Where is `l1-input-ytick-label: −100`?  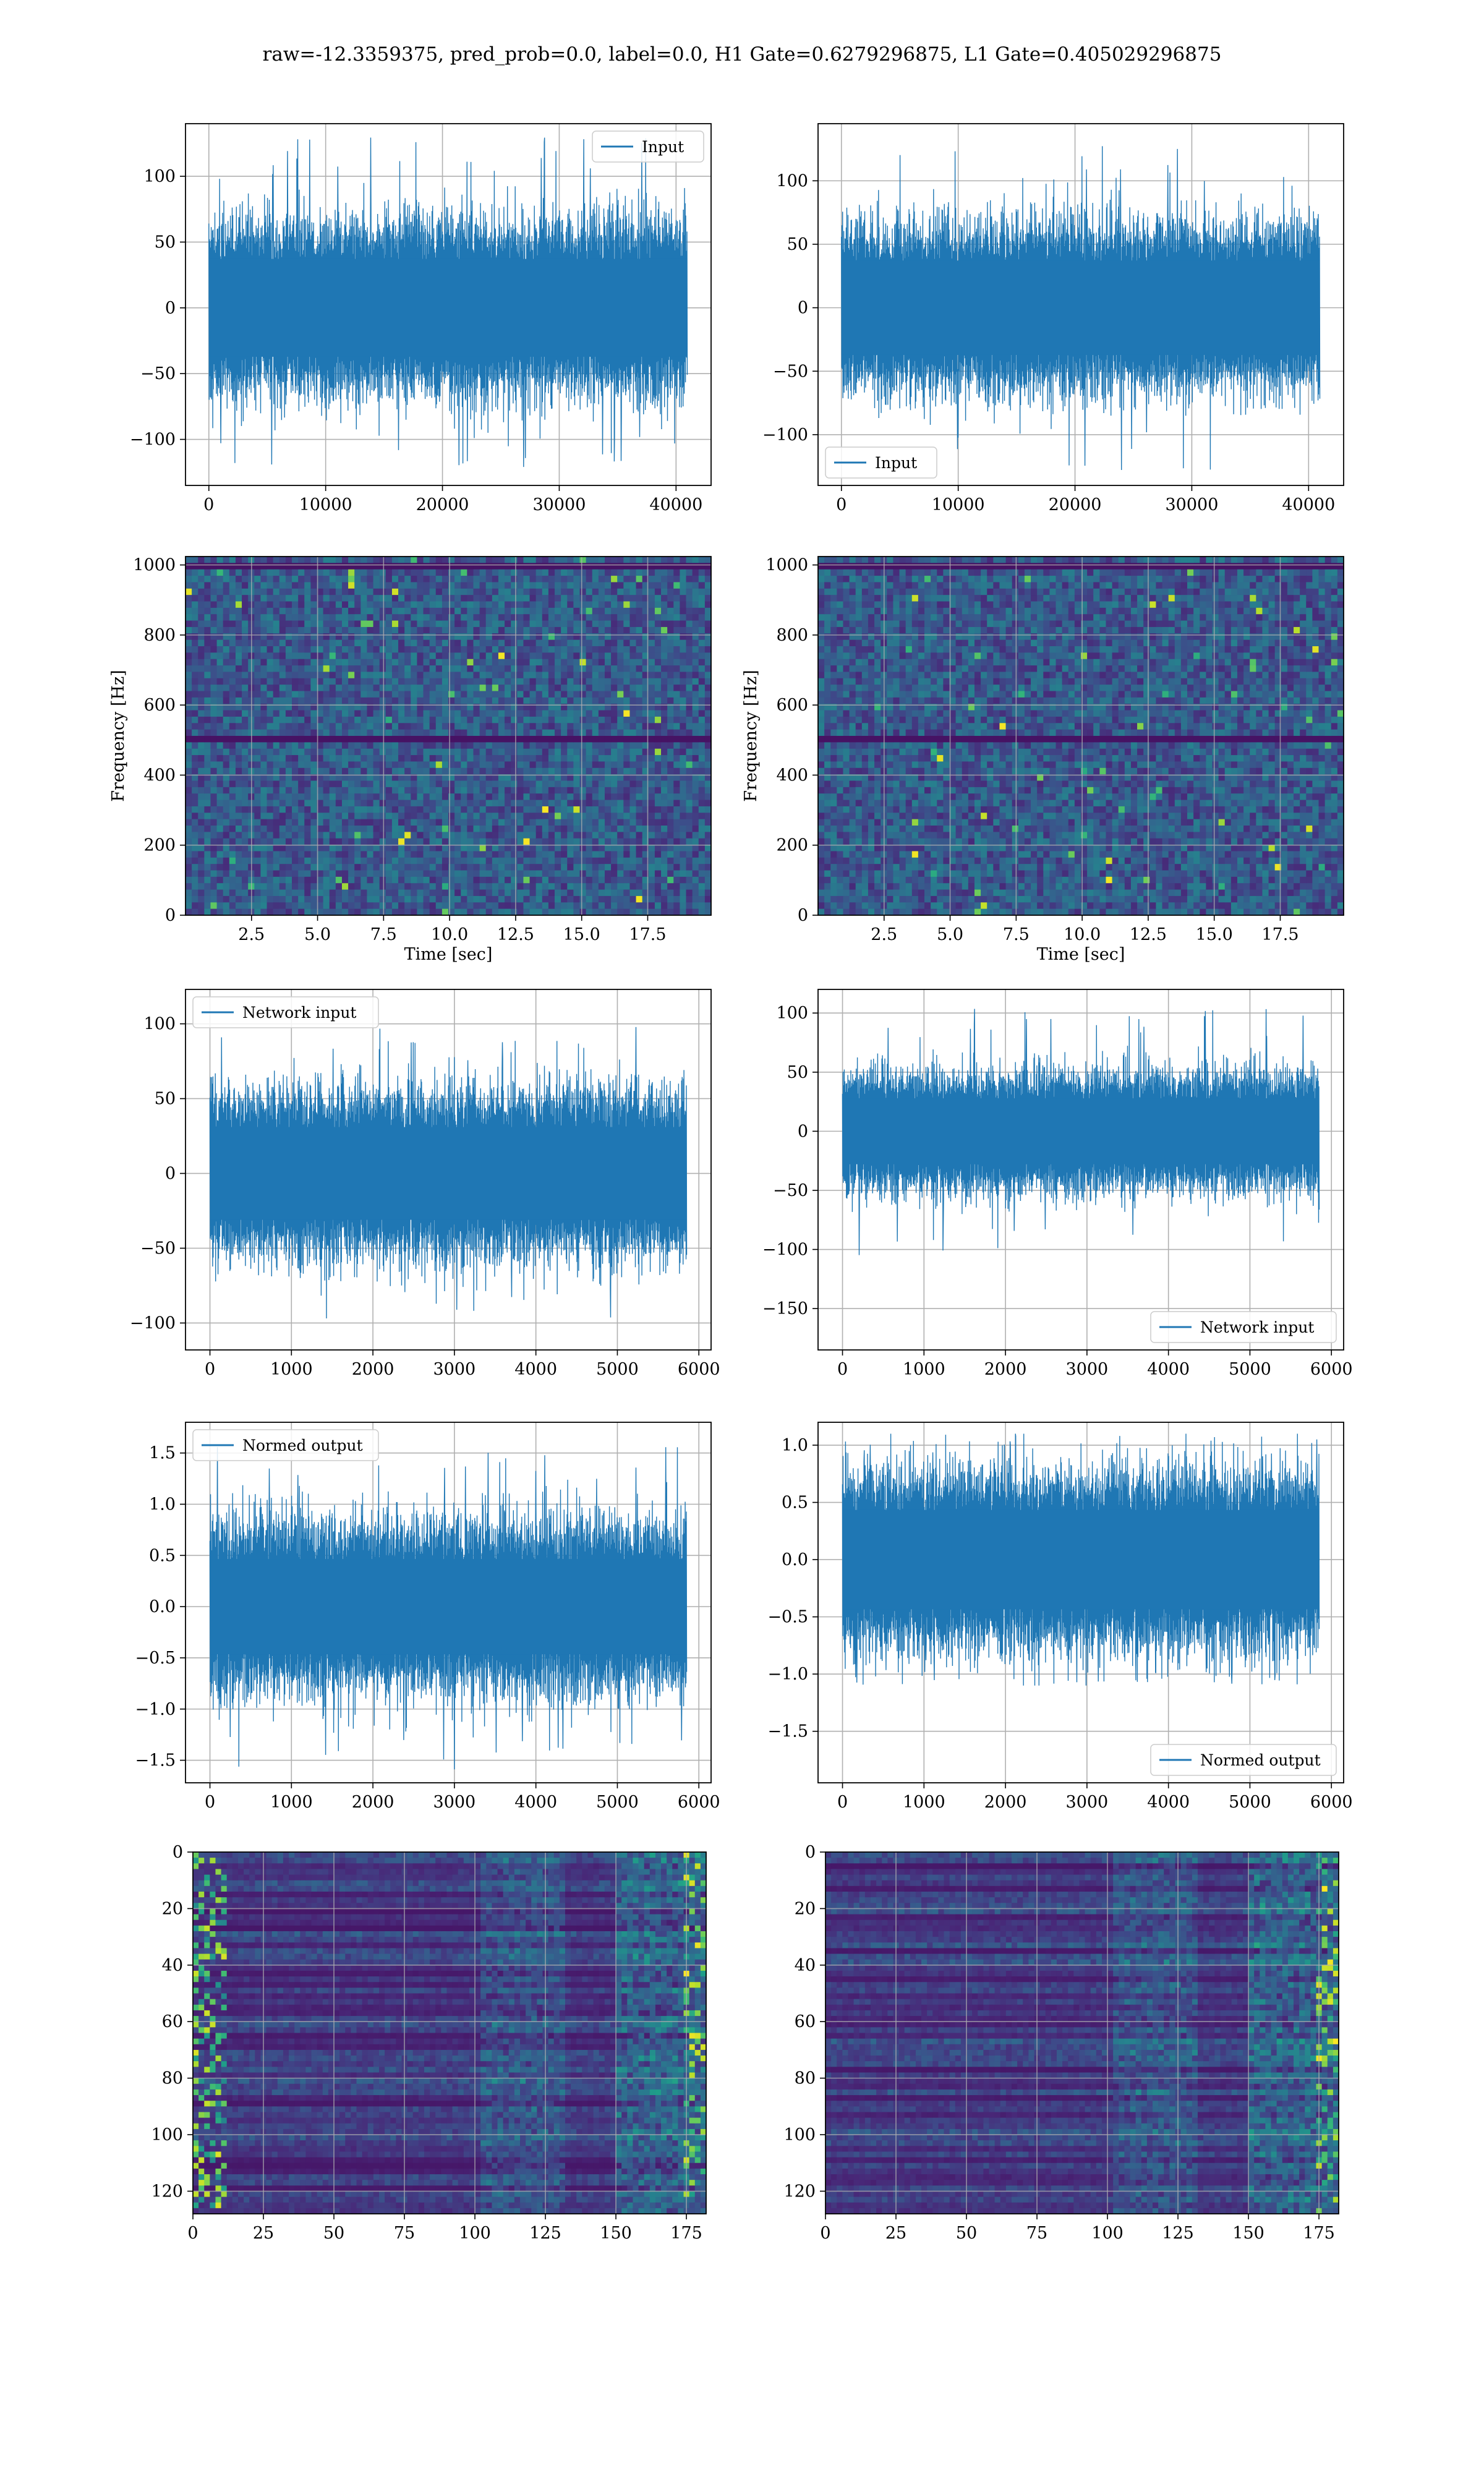
l1-input-ytick-label: −100 is located at coordinates (785, 435).